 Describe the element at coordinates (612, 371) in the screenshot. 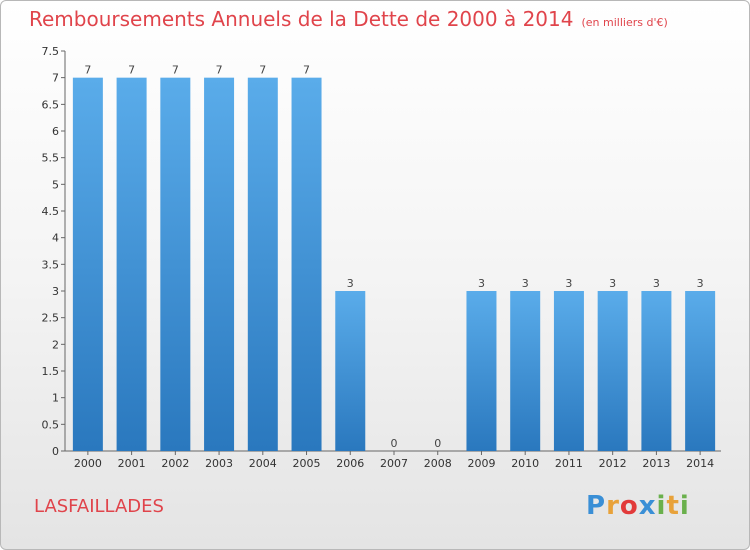

I see `bar-2012` at that location.